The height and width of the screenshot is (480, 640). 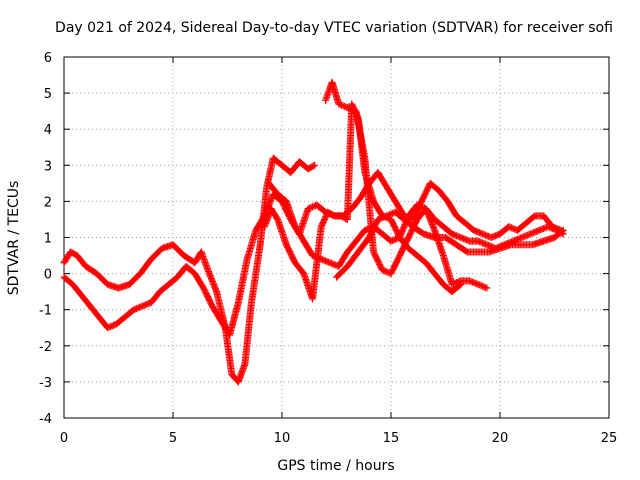 What do you see at coordinates (45, 383) in the screenshot?
I see `y-tick-label: -3` at bounding box center [45, 383].